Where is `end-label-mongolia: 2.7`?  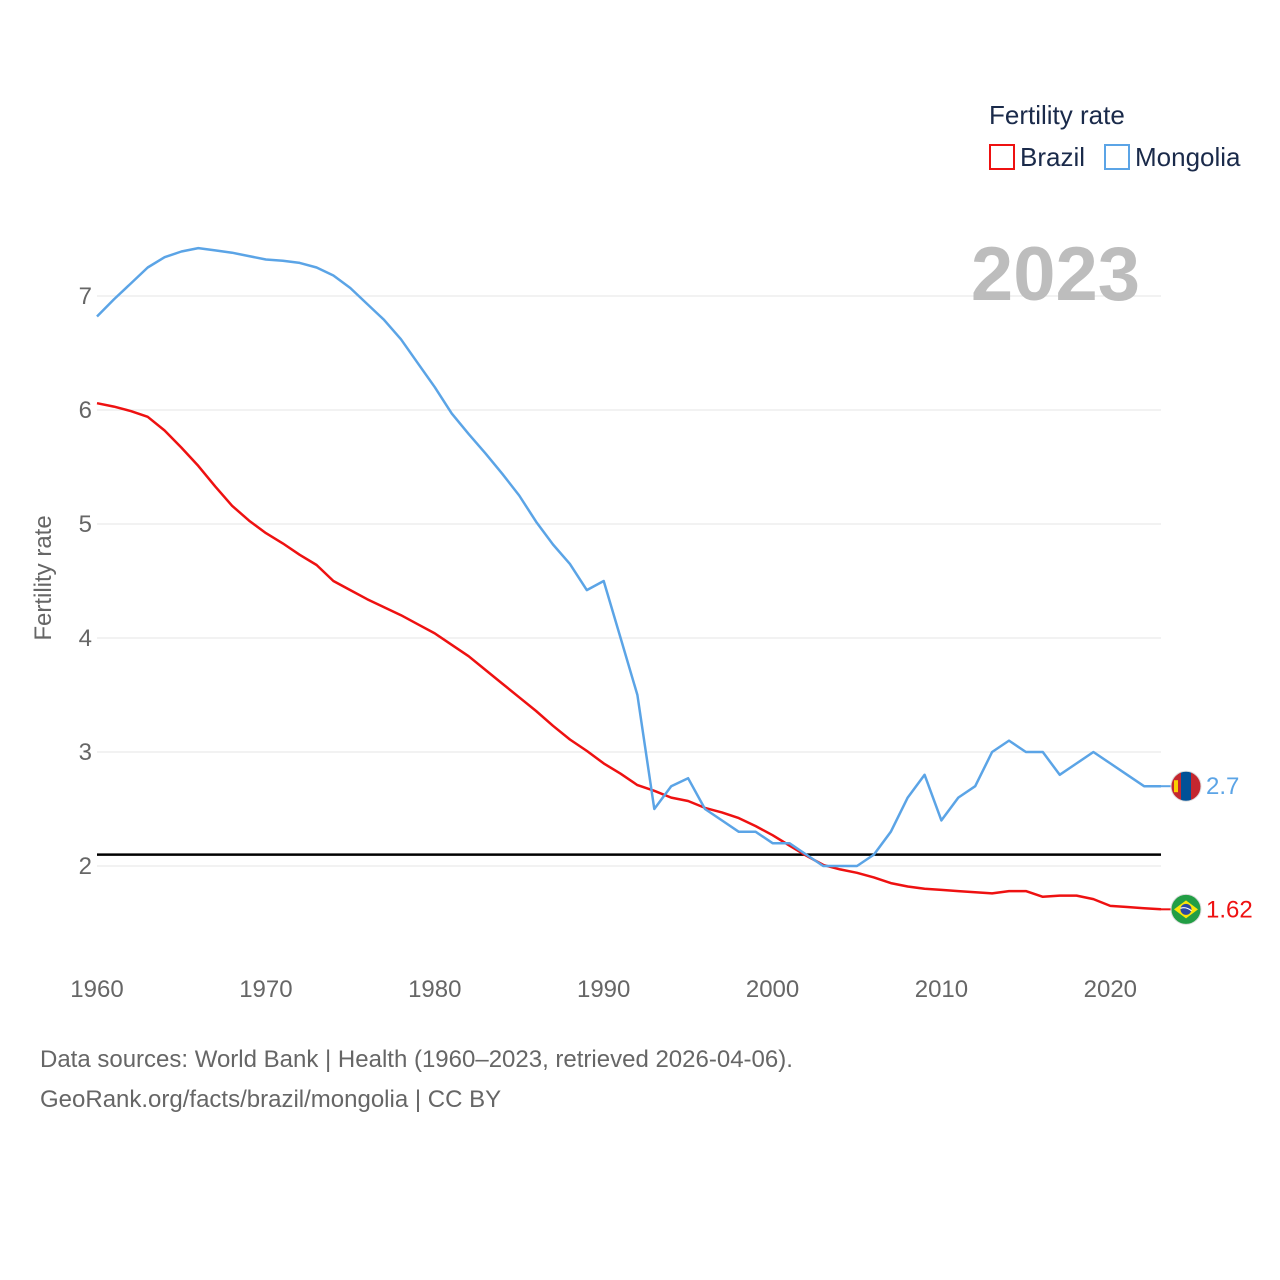
end-label-mongolia: 2.7 is located at coordinates (1222, 786).